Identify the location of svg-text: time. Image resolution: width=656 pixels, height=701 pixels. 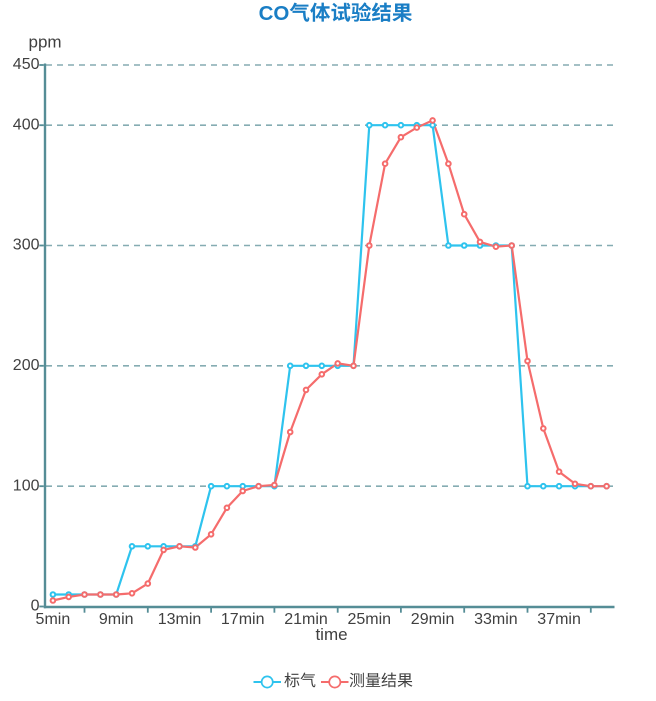
(331, 634).